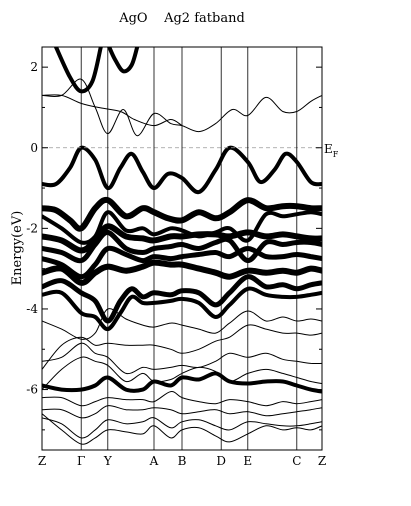 Image resolution: width=411 pixels, height=506 pixels. What do you see at coordinates (182, 461) in the screenshot?
I see `kpoint-label: B` at bounding box center [182, 461].